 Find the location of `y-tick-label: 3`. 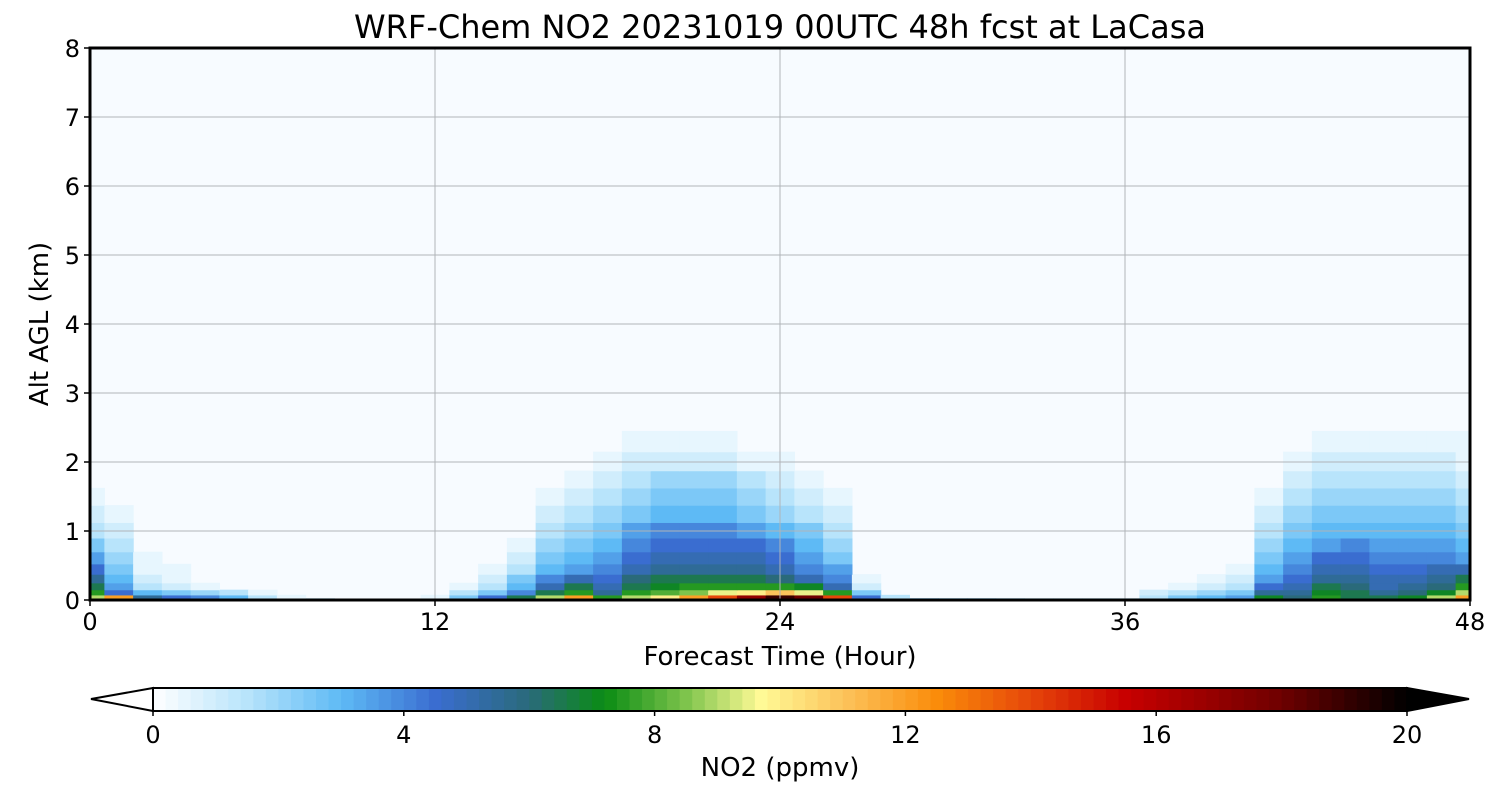

y-tick-label: 3 is located at coordinates (72, 394).